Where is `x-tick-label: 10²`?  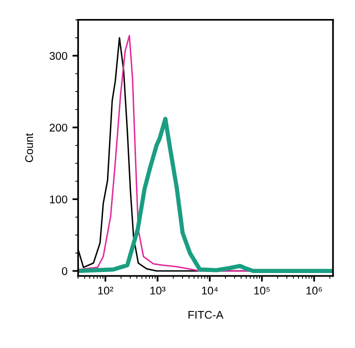
x-tick-label: 10² is located at coordinates (106, 290).